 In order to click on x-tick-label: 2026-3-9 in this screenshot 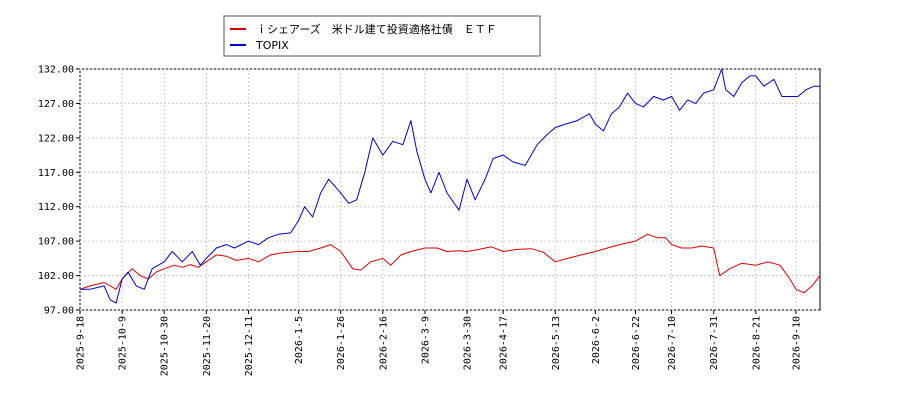, I will do `click(425, 340)`.